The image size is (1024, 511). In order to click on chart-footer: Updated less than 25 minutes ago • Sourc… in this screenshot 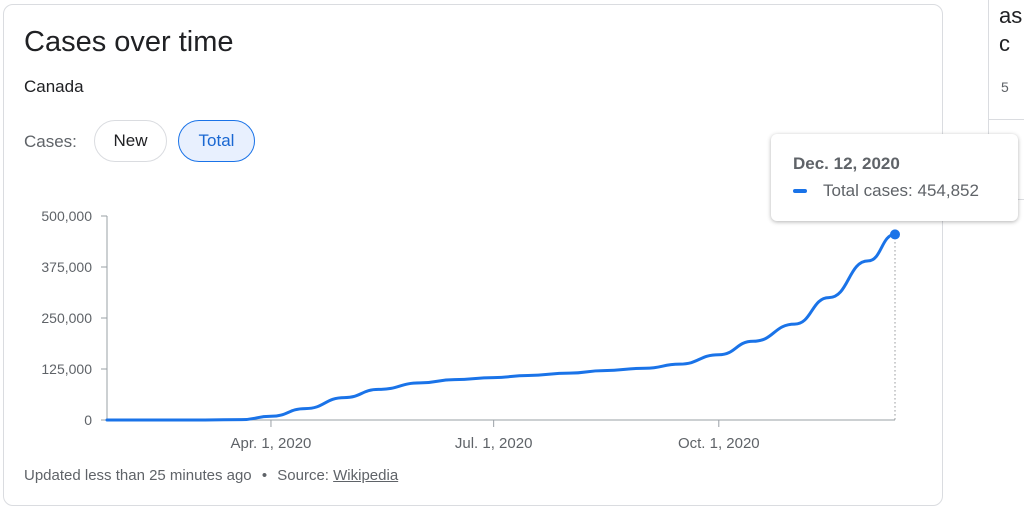, I will do `click(211, 475)`.